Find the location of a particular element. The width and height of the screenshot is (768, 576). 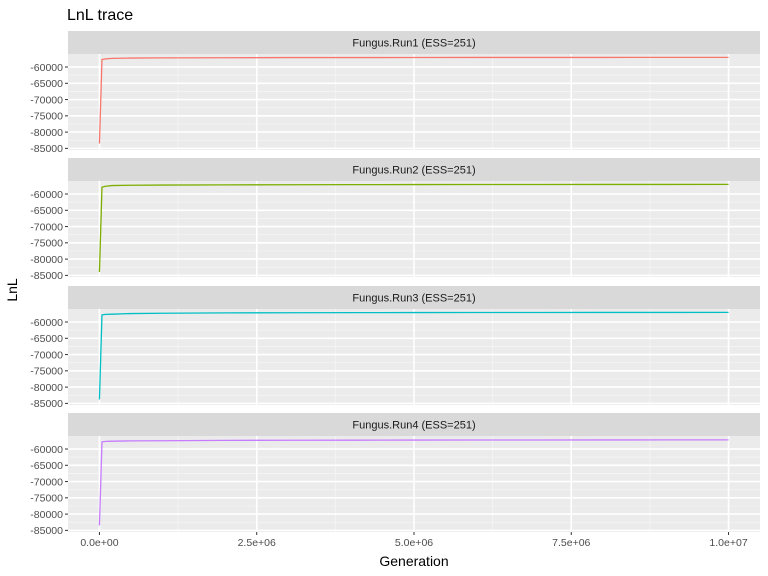

facet-strip-label: Fungus.Run3 (ESS=251) is located at coordinates (413, 299).